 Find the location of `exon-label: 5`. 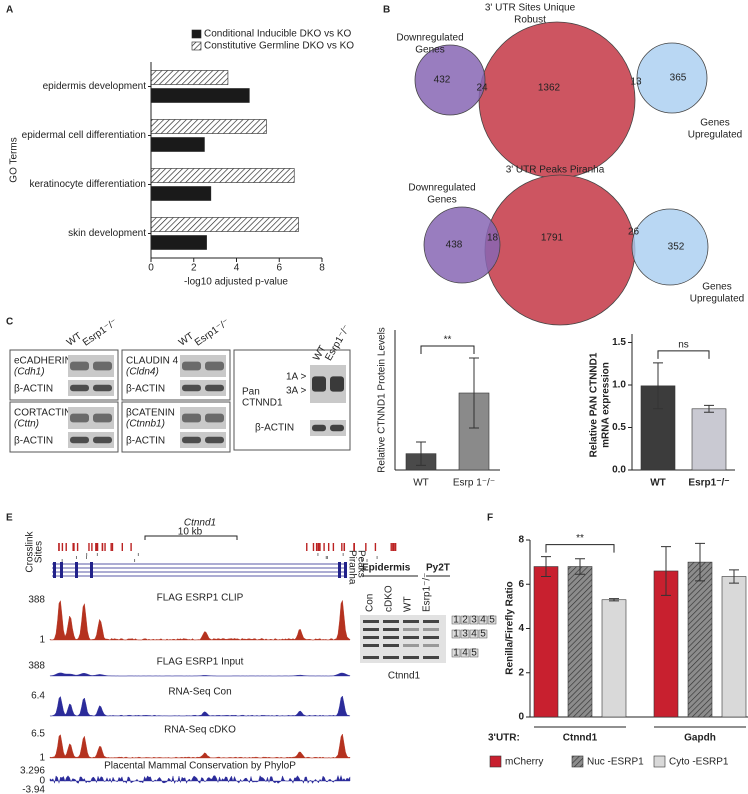

exon-label: 5 is located at coordinates (492, 620).